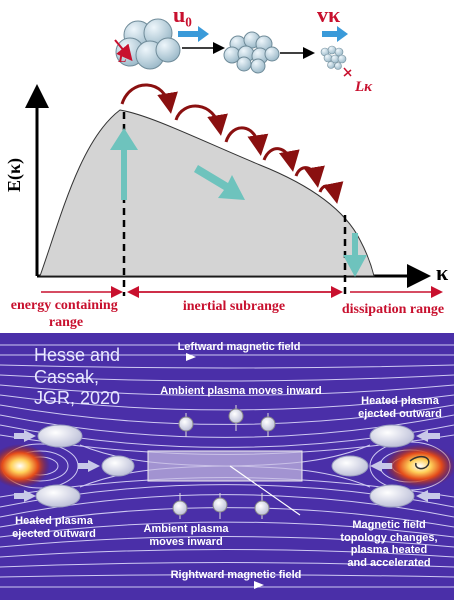 This screenshot has height=600, width=454. I want to click on ejection-arrows, so click(227, 466).